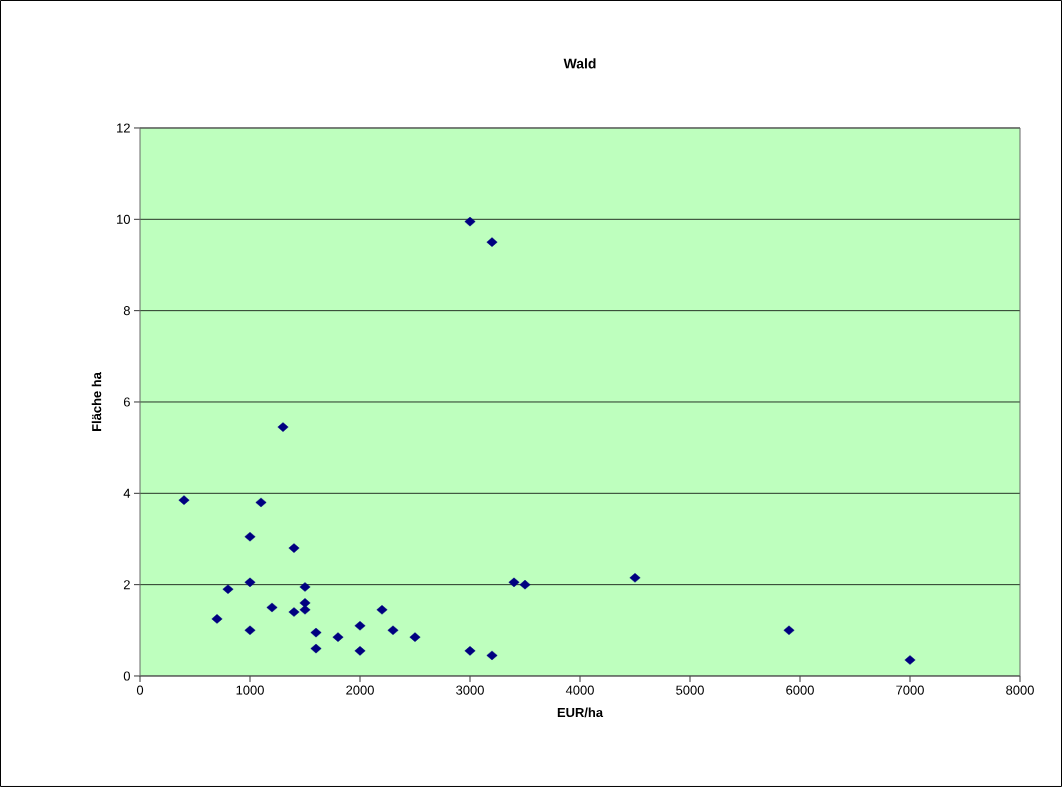 This screenshot has height=787, width=1062. What do you see at coordinates (250, 690) in the screenshot?
I see `x-tick-label: 1000` at bounding box center [250, 690].